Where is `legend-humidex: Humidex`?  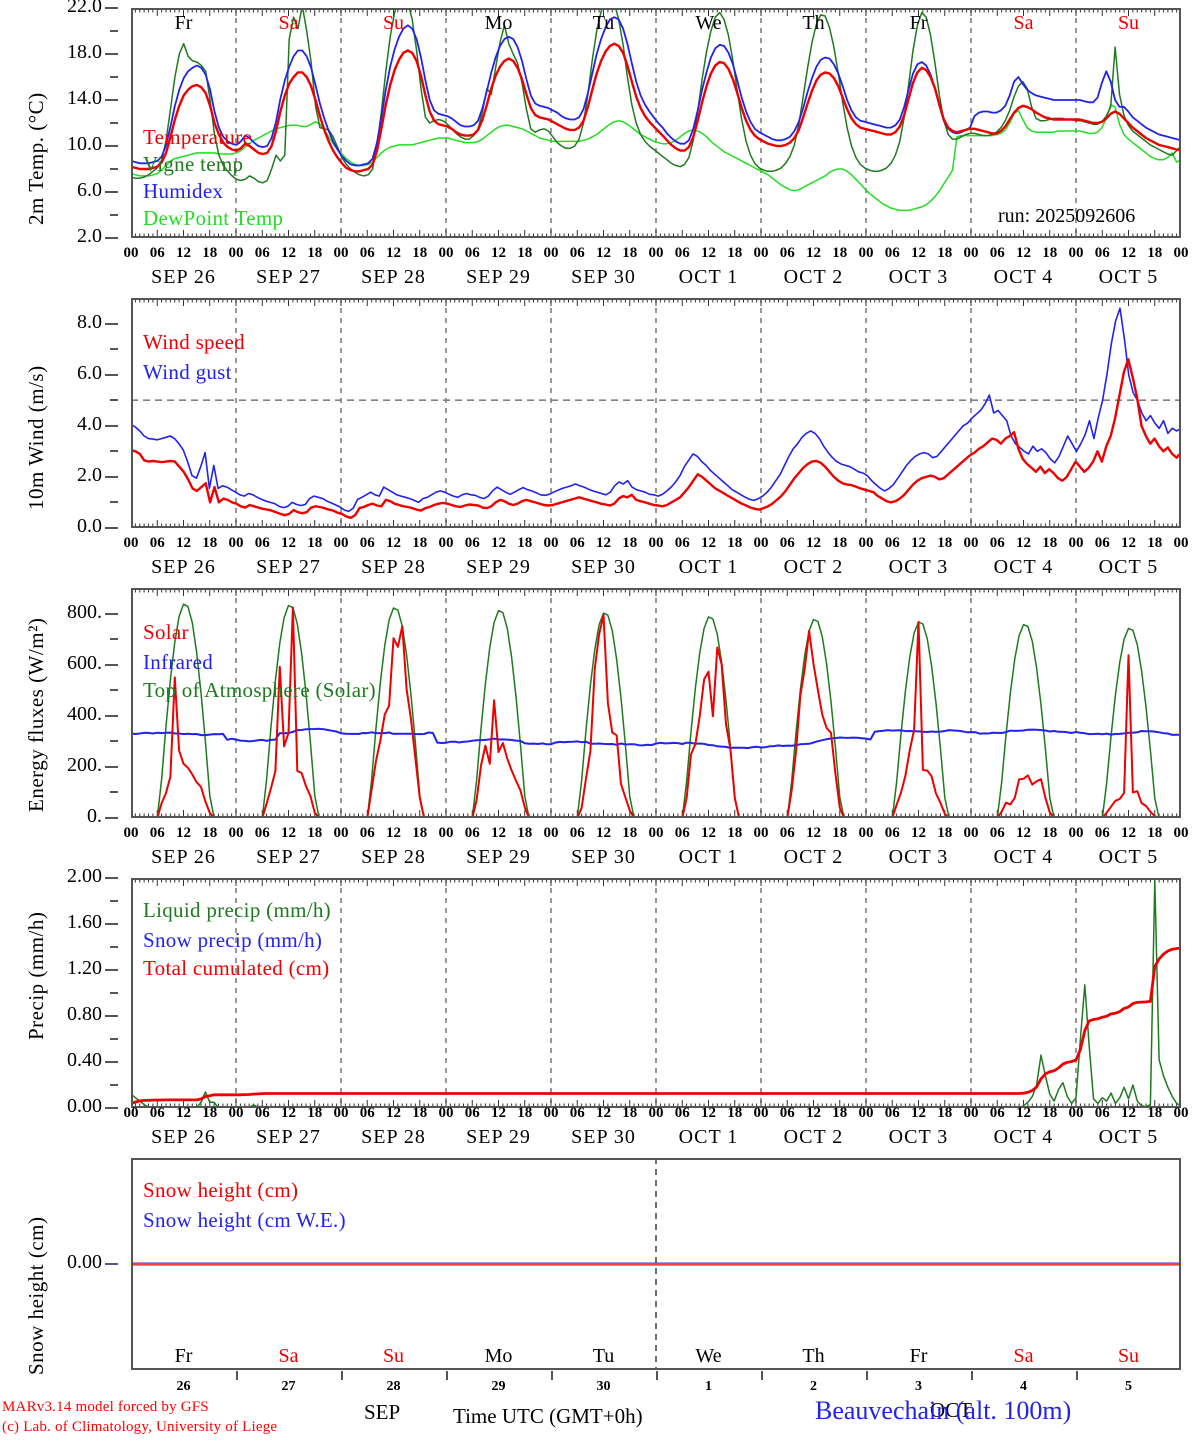
legend-humidex: Humidex is located at coordinates (183, 191).